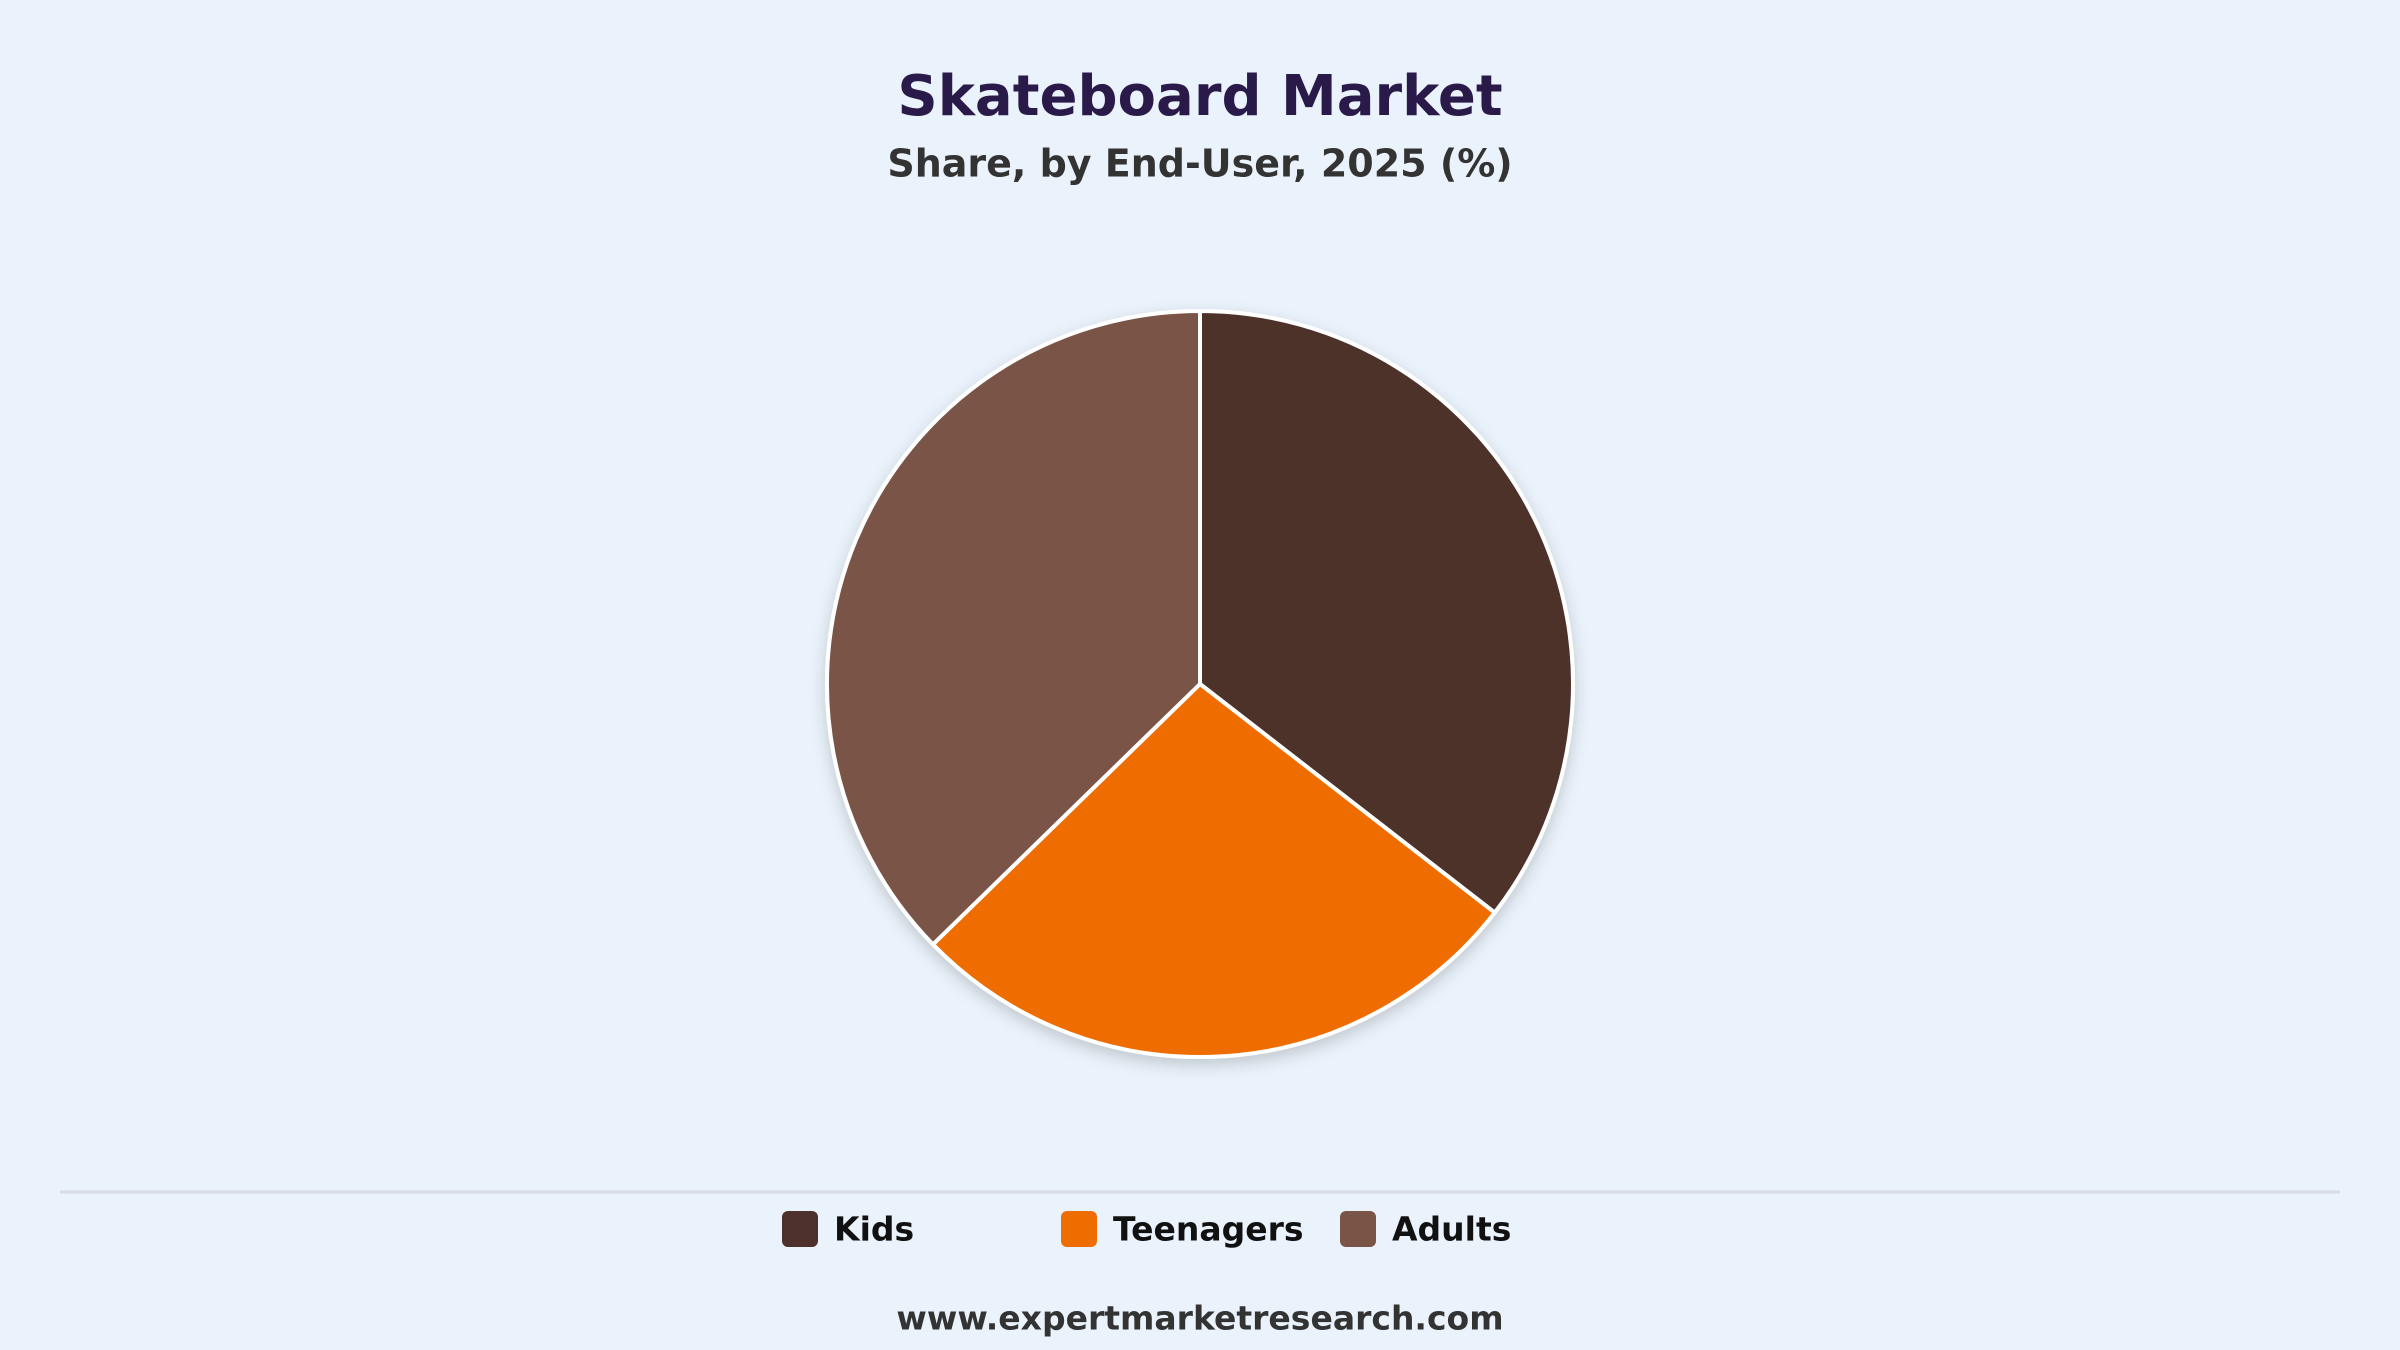 The image size is (2400, 1350). What do you see at coordinates (1199, 1318) in the screenshot?
I see `source: www.expertmarketresearch.com` at bounding box center [1199, 1318].